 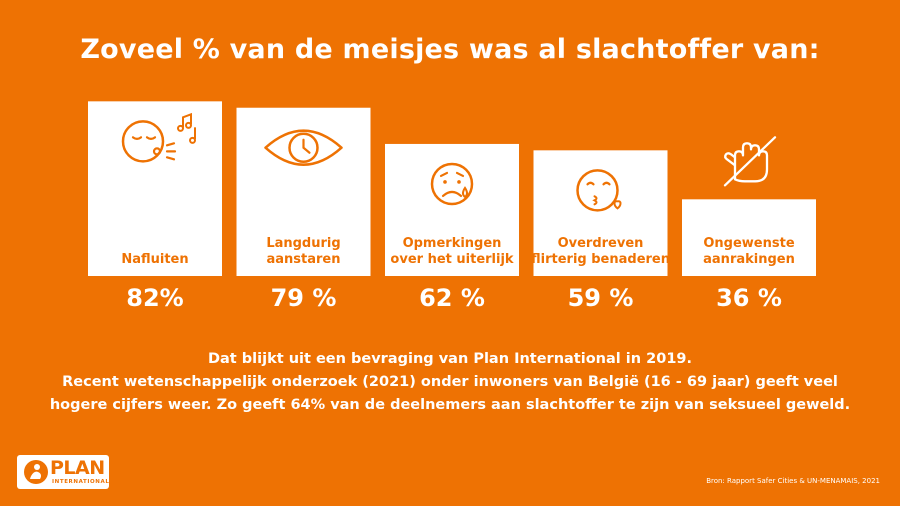 What do you see at coordinates (452, 184) in the screenshot?
I see `sad-crying-face-icon` at bounding box center [452, 184].